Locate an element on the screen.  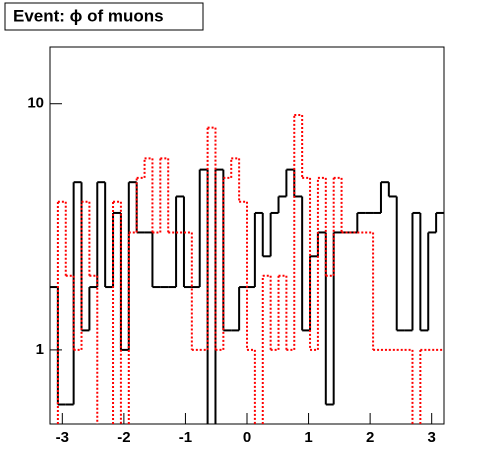
title-box is located at coordinates (104, 16).